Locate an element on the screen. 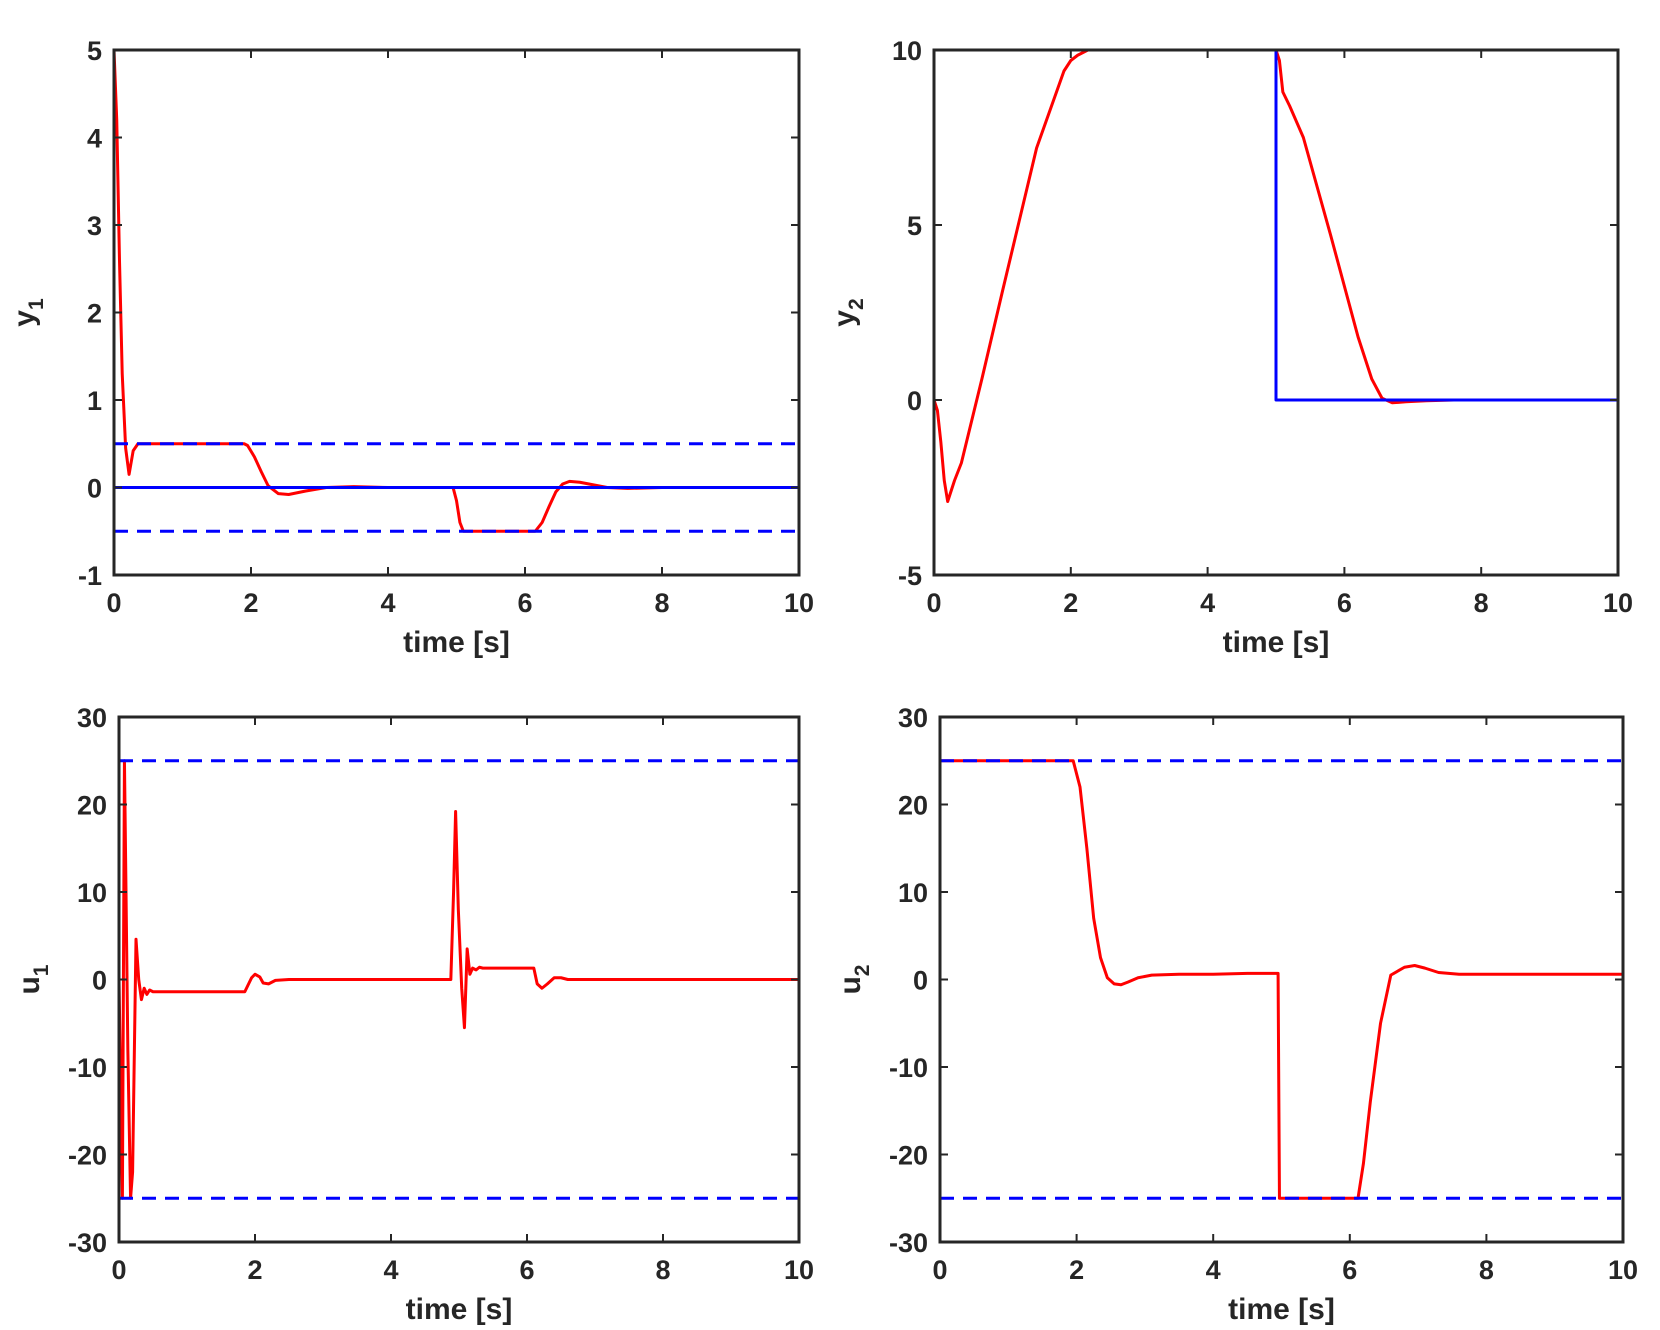  y-axis-label: y2 is located at coordinates (849, 312).